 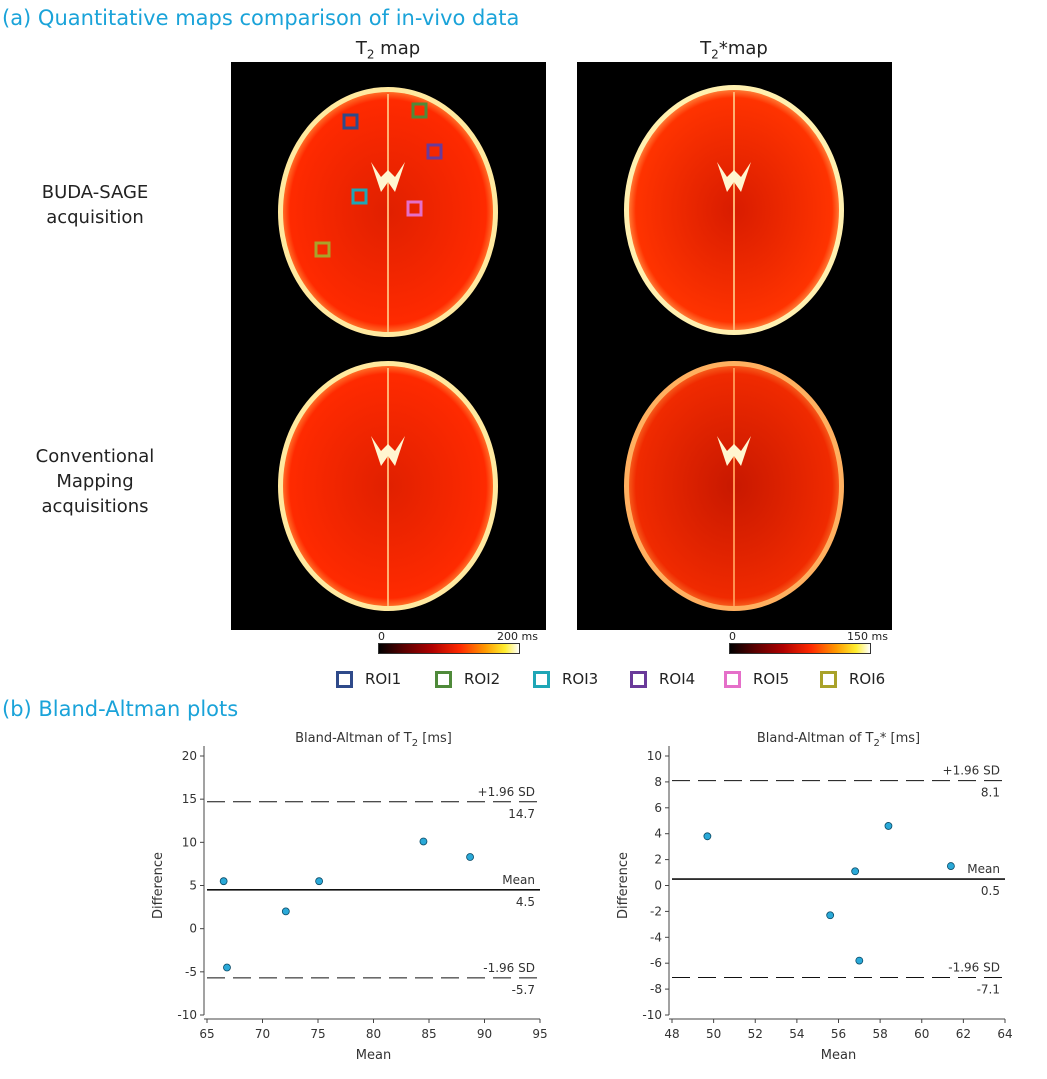 What do you see at coordinates (800, 648) in the screenshot?
I see `colorbar-t2star` at bounding box center [800, 648].